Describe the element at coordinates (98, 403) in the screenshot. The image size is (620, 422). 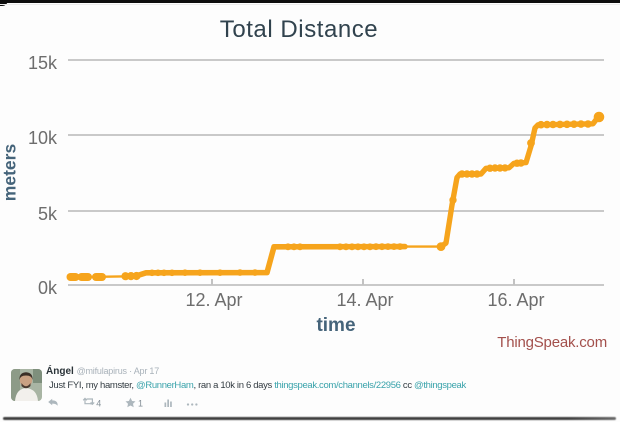
I see `svg-text: 4` at that location.